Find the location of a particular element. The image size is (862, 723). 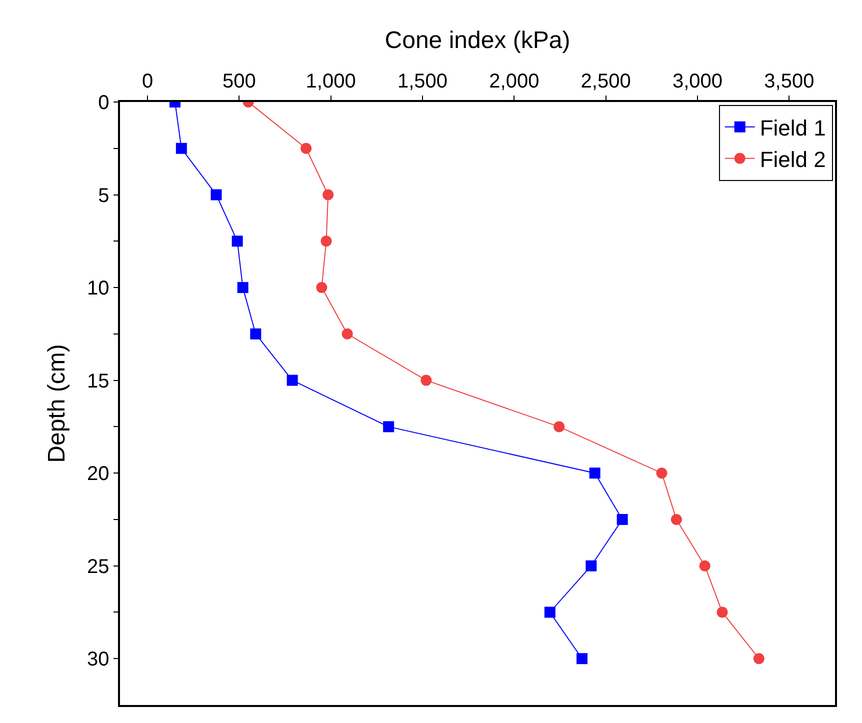

x-tick-label: 0 is located at coordinates (148, 81).